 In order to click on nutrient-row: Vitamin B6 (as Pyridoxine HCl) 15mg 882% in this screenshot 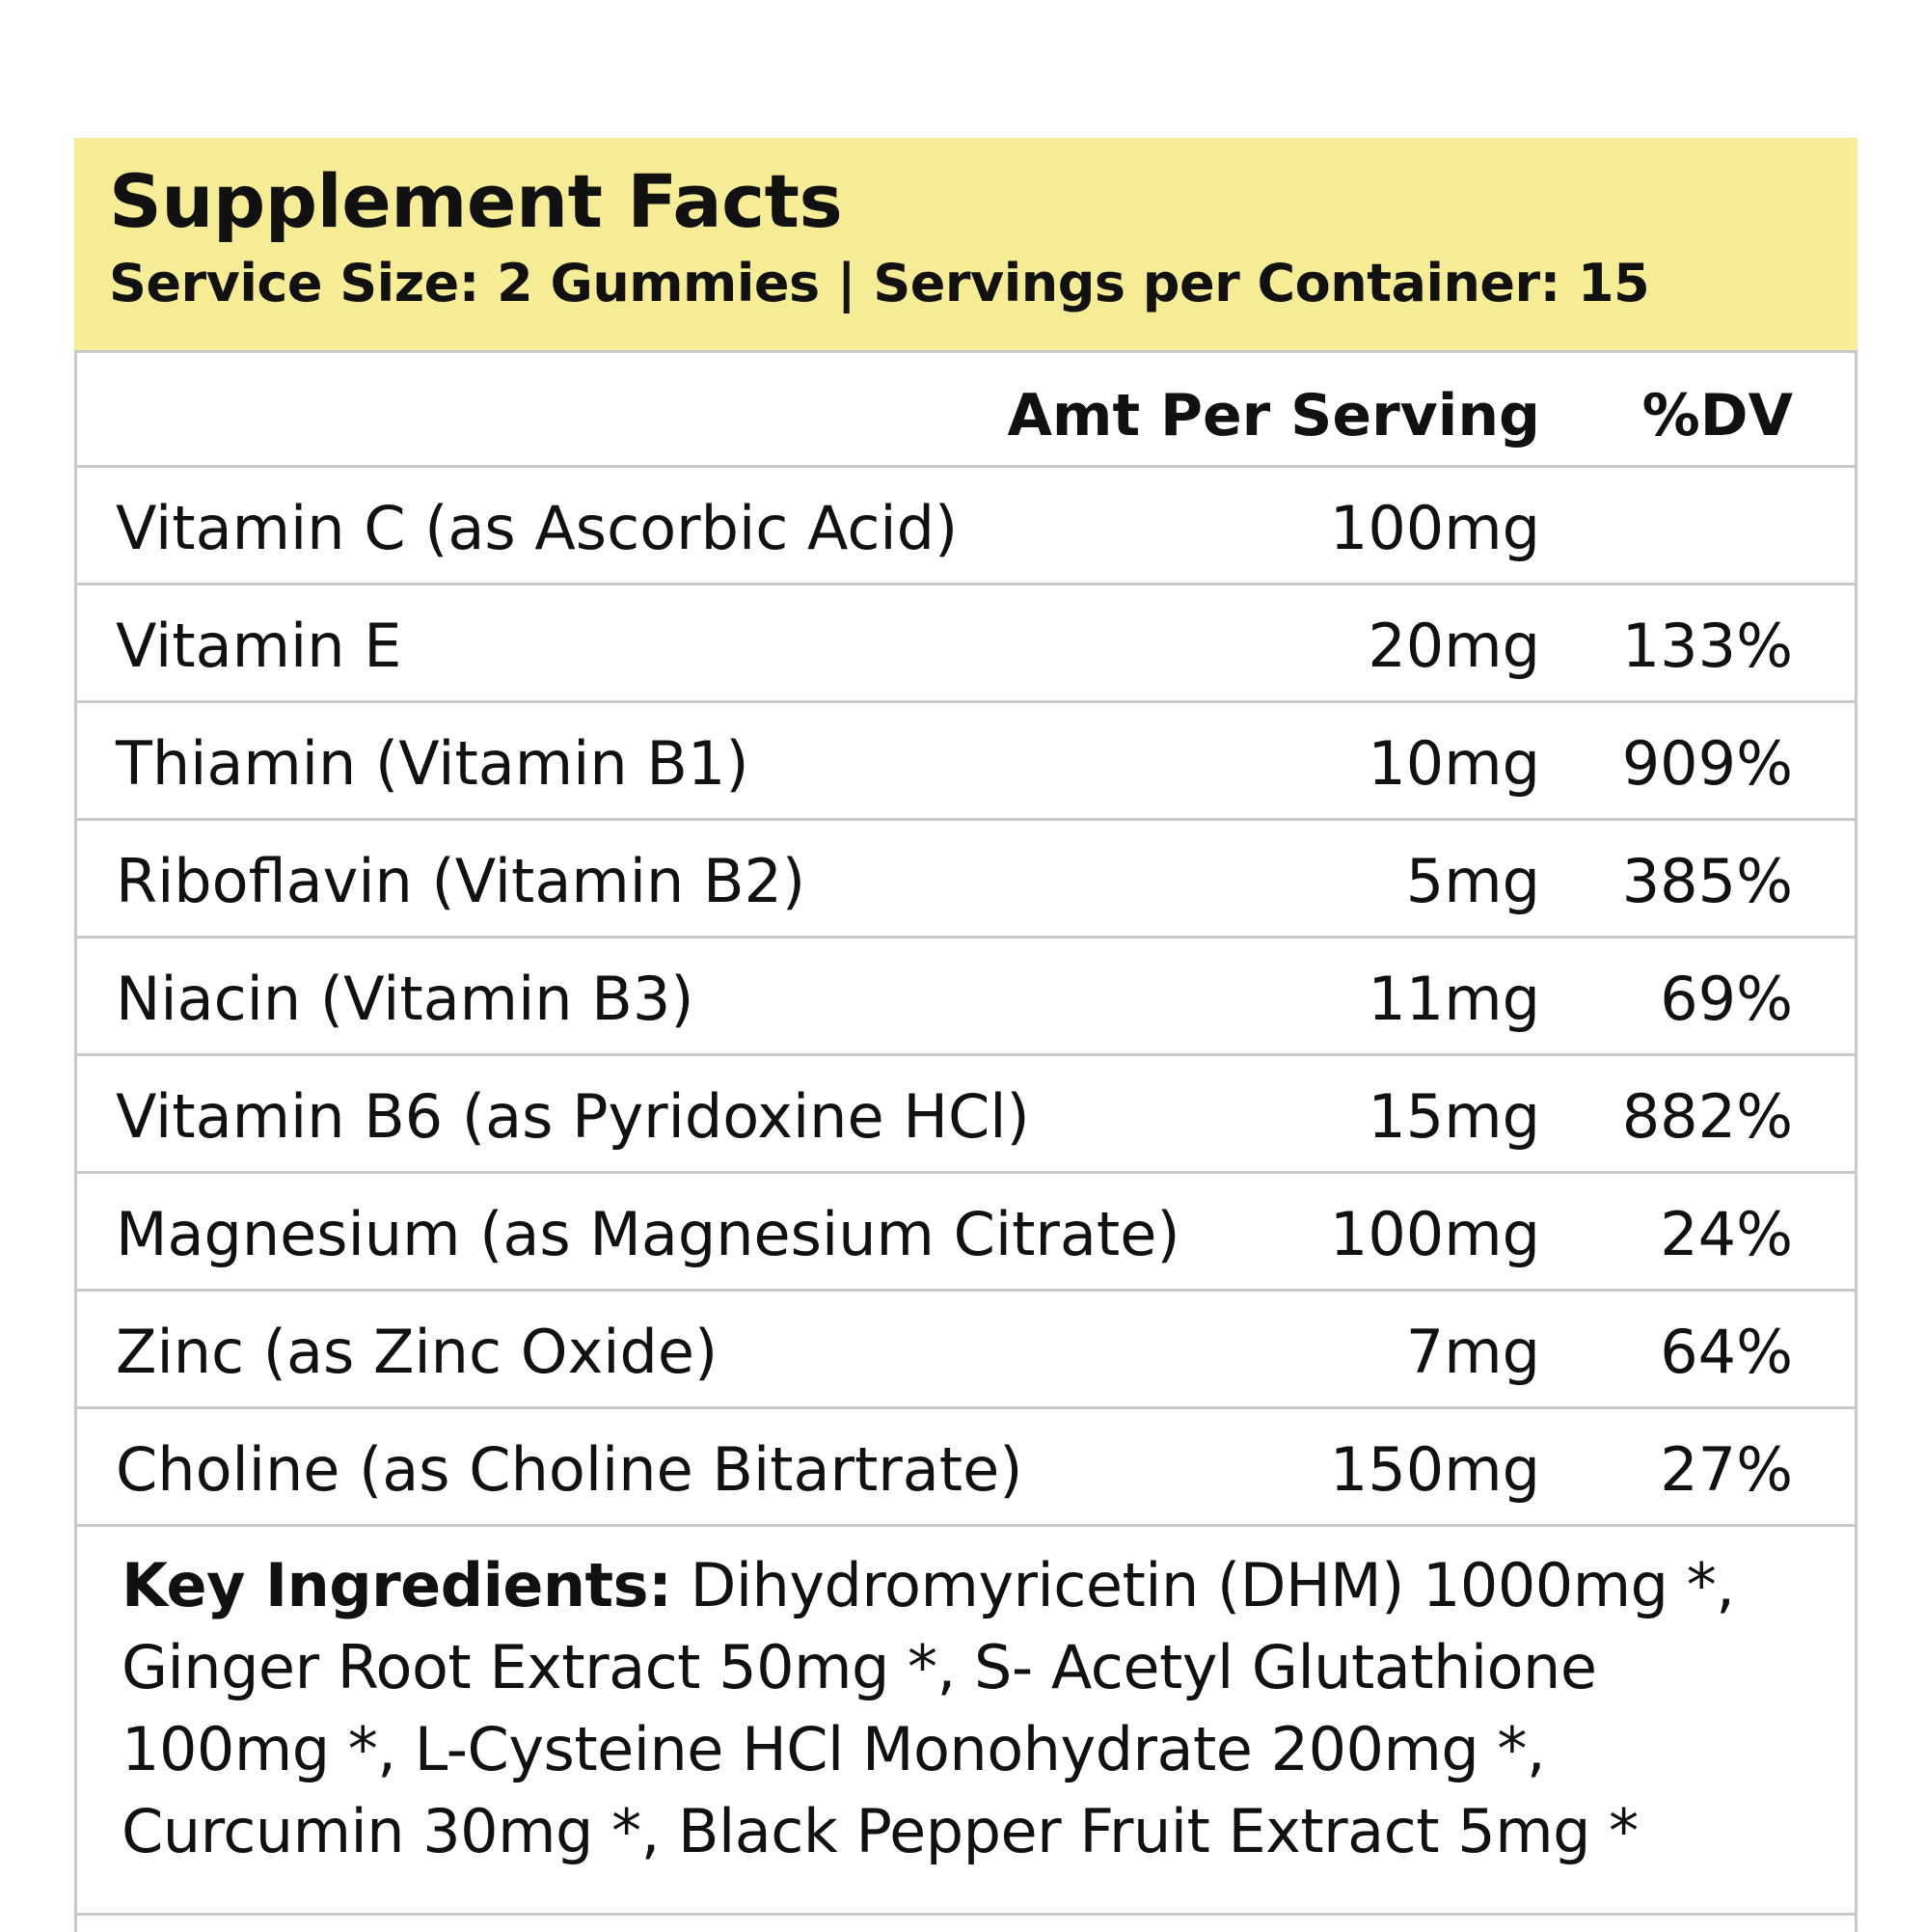, I will do `click(966, 1115)`.